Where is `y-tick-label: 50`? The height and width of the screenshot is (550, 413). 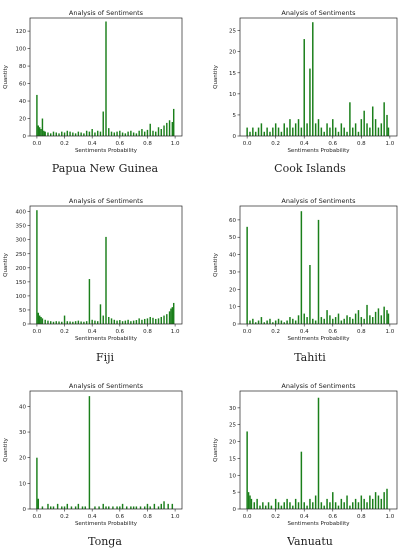 y-tick-label: 50 is located at coordinates (232, 238).